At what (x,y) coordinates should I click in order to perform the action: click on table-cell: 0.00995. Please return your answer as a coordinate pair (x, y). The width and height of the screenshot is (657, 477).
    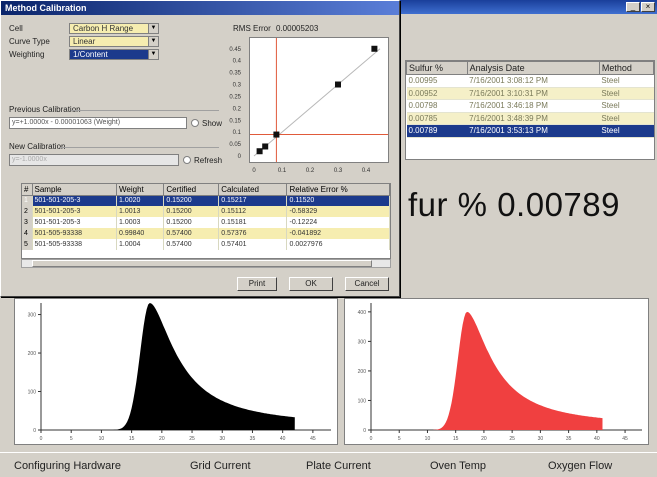
    Looking at the image, I should click on (437, 81).